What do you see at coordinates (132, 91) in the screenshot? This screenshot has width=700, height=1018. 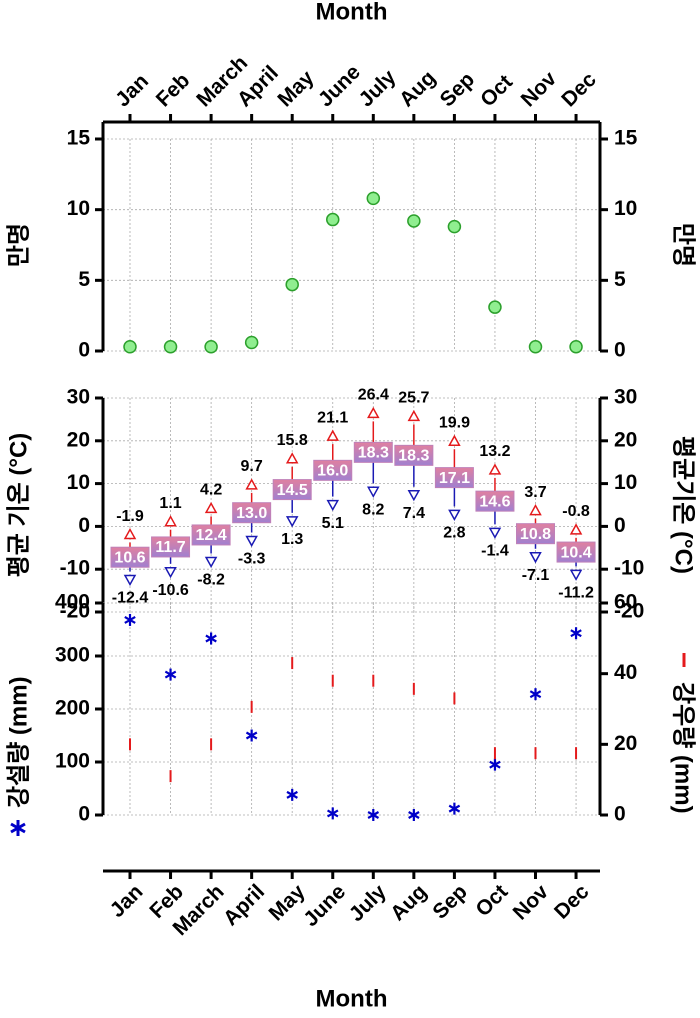 I see `x-tick-label: Jan` at bounding box center [132, 91].